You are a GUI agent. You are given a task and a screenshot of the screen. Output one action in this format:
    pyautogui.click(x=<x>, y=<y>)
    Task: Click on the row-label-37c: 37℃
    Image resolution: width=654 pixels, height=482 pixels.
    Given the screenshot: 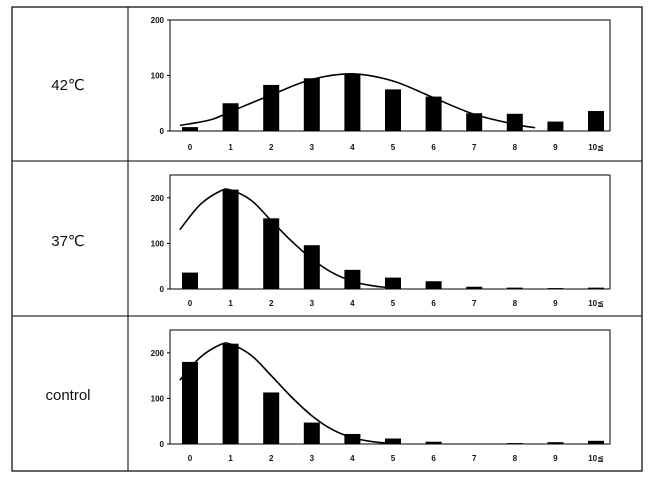 What is the action you would take?
    pyautogui.click(x=68, y=241)
    